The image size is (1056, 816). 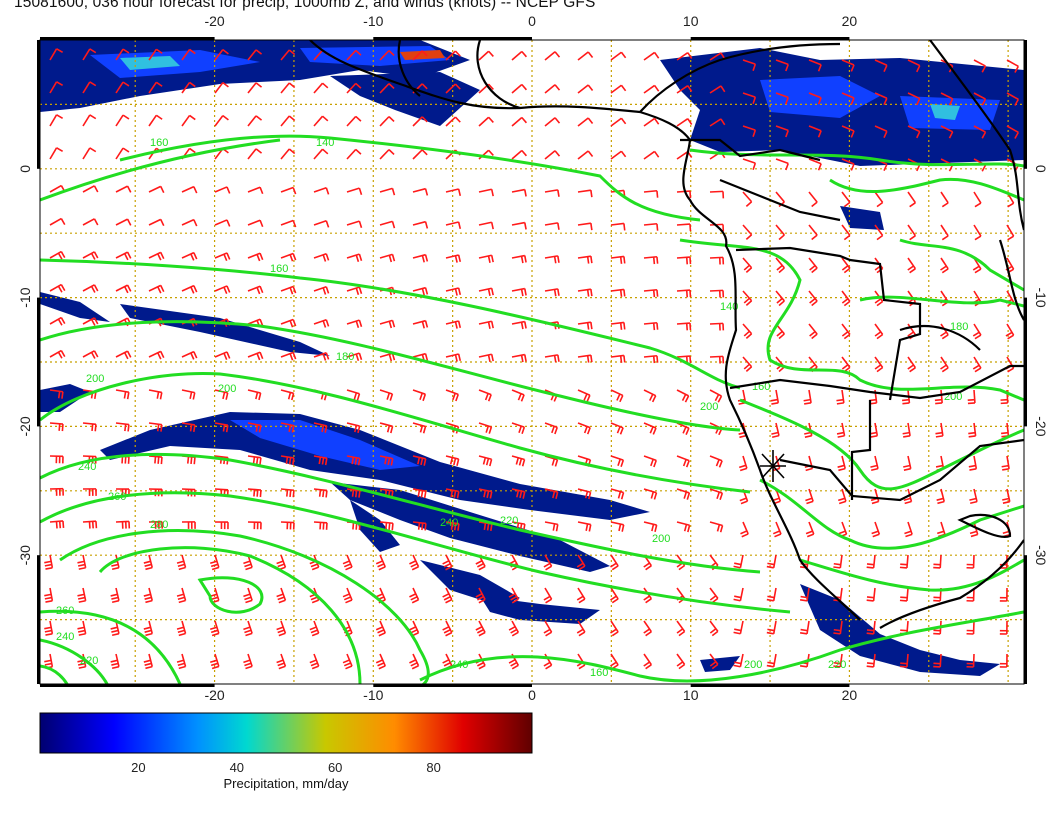 What do you see at coordinates (65, 611) in the screenshot?
I see `contour-label: 260` at bounding box center [65, 611].